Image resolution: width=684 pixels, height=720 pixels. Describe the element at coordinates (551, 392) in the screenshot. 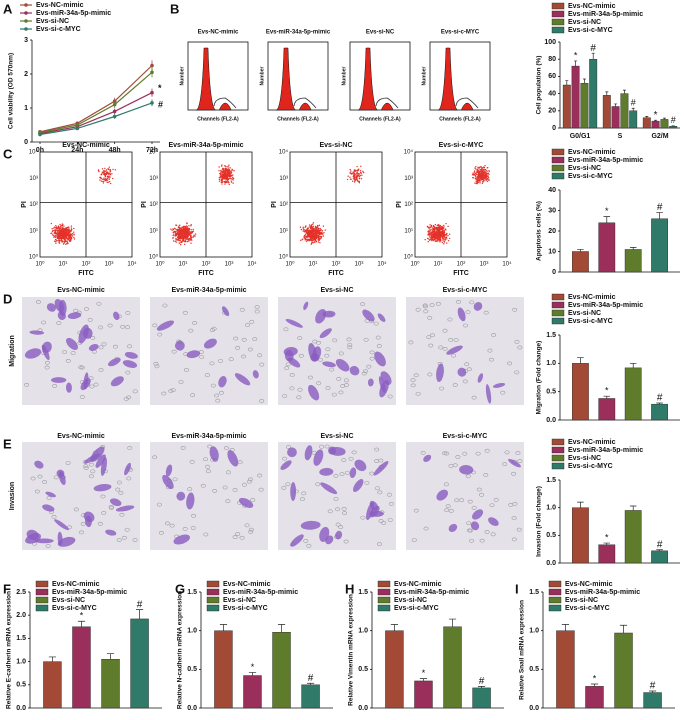

I see `y-tick-label: 0.5` at that location.